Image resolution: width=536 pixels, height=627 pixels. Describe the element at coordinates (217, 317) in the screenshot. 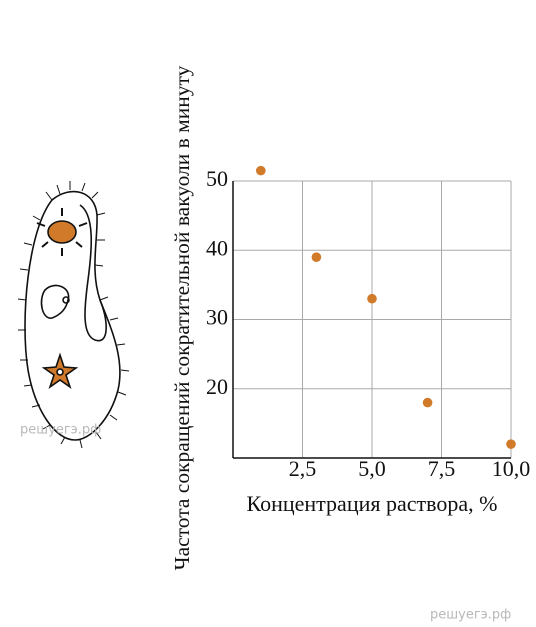

I see `y-tick-label: 30` at that location.